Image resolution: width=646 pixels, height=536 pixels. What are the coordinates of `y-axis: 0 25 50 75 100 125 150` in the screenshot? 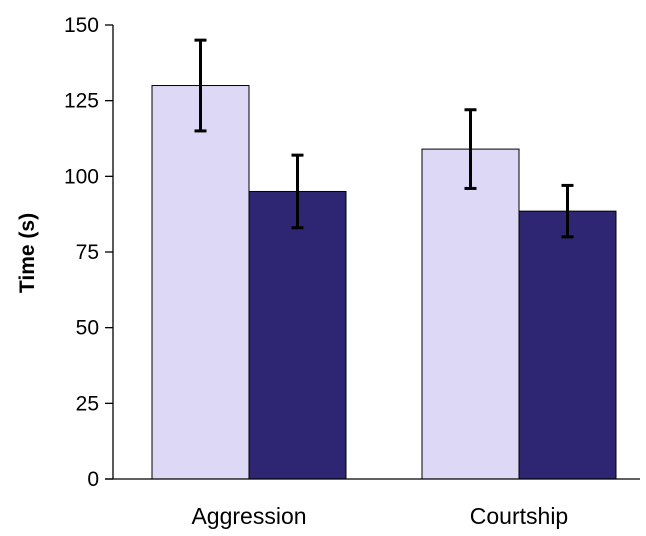 It's located at (89, 252).